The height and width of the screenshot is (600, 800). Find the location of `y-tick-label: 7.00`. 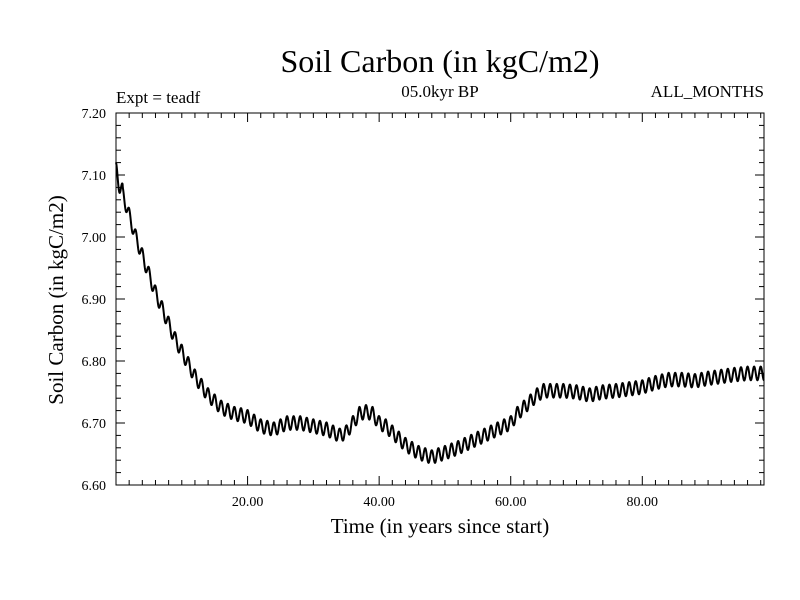

y-tick-label: 7.00 is located at coordinates (94, 238).